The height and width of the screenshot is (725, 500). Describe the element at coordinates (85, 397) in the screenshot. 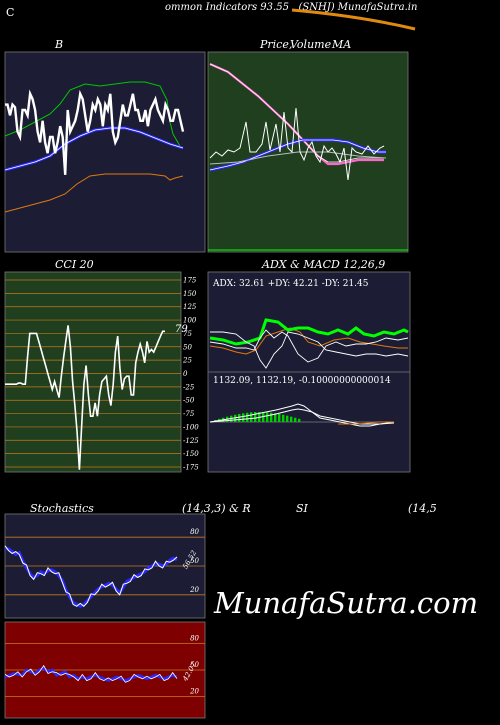

I see `cci-line` at that location.